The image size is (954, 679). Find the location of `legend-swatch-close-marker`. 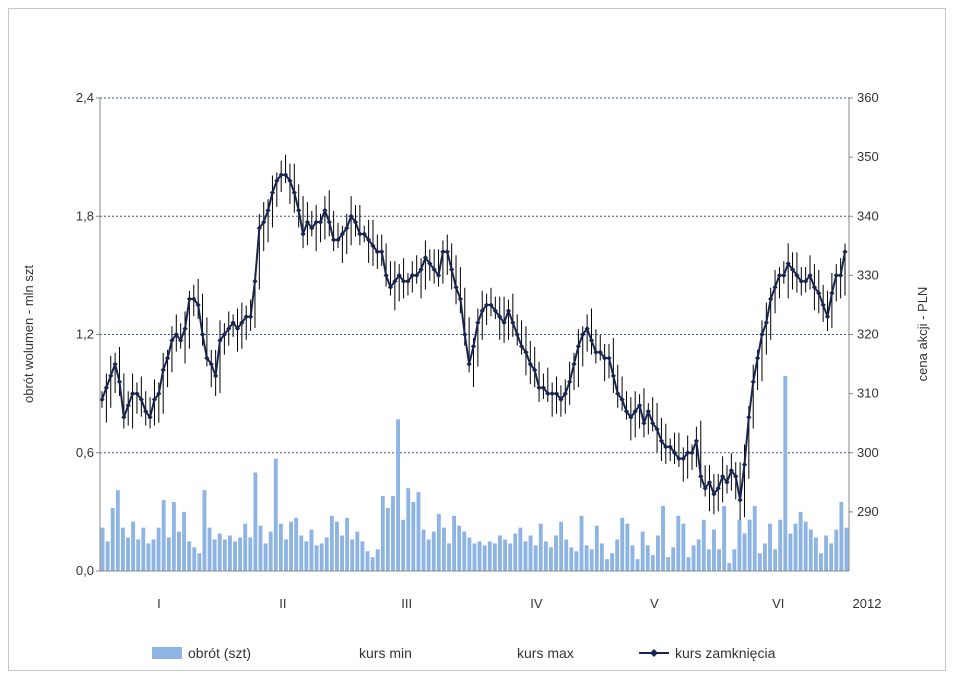

legend-swatch-close-marker is located at coordinates (654, 653).